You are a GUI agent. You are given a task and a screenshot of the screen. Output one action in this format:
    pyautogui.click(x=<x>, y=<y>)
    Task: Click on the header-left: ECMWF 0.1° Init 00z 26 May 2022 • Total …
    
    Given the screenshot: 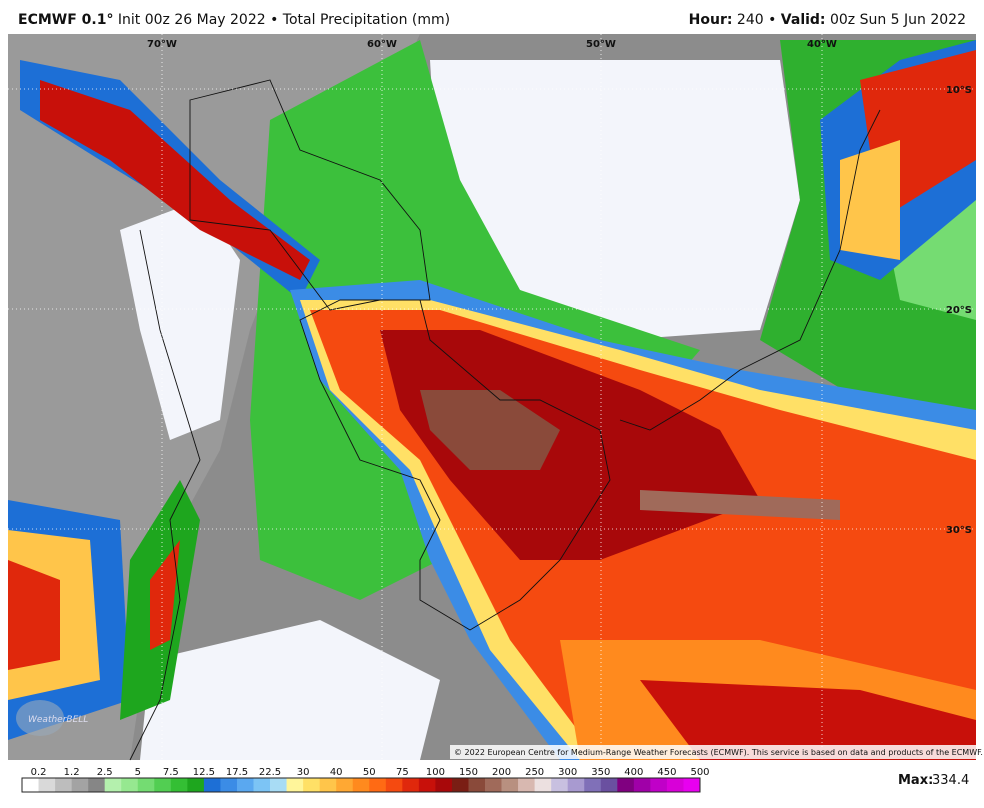 What is the action you would take?
    pyautogui.click(x=234, y=20)
    